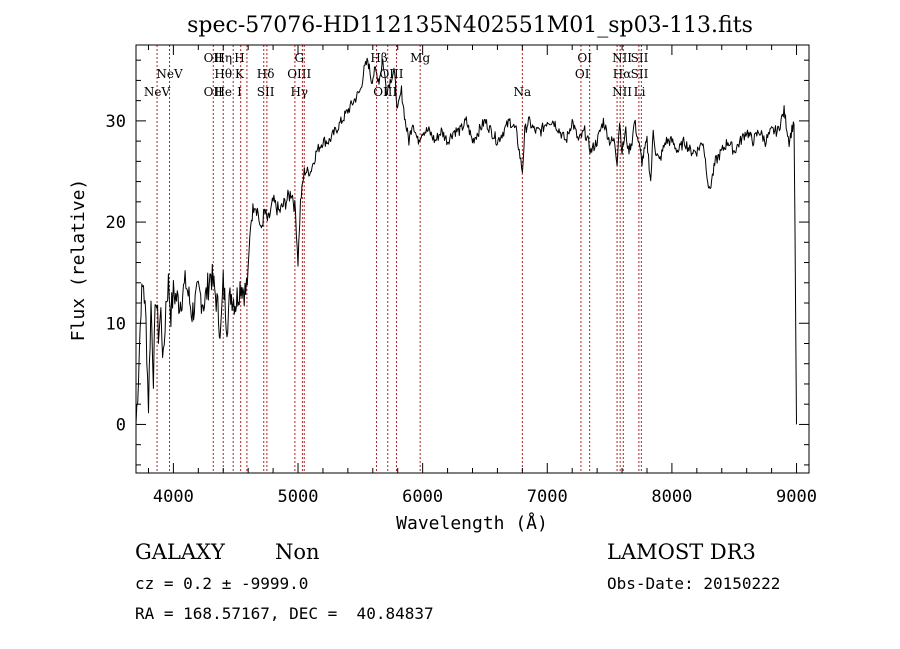 The width and height of the screenshot is (900, 649). Describe the element at coordinates (221, 583) in the screenshot. I see `redshift-text: cz = 0.2 ± -9999.0` at that location.